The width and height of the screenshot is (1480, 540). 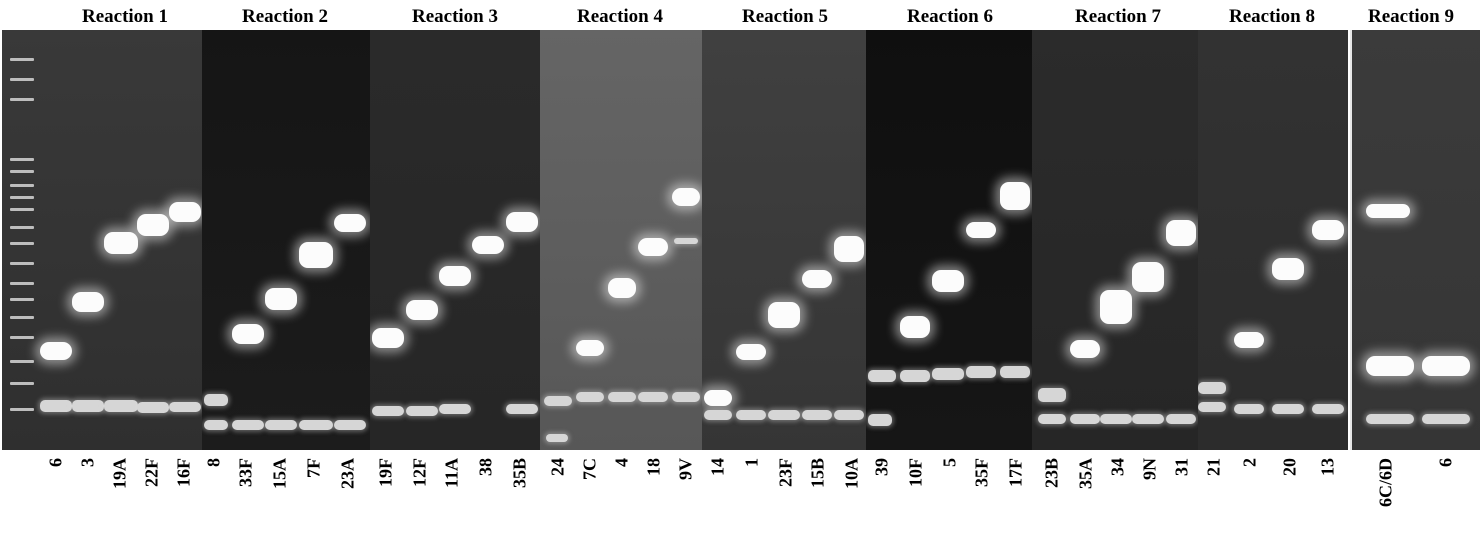 What do you see at coordinates (451, 473) in the screenshot?
I see `lane-label: 11A` at bounding box center [451, 473].